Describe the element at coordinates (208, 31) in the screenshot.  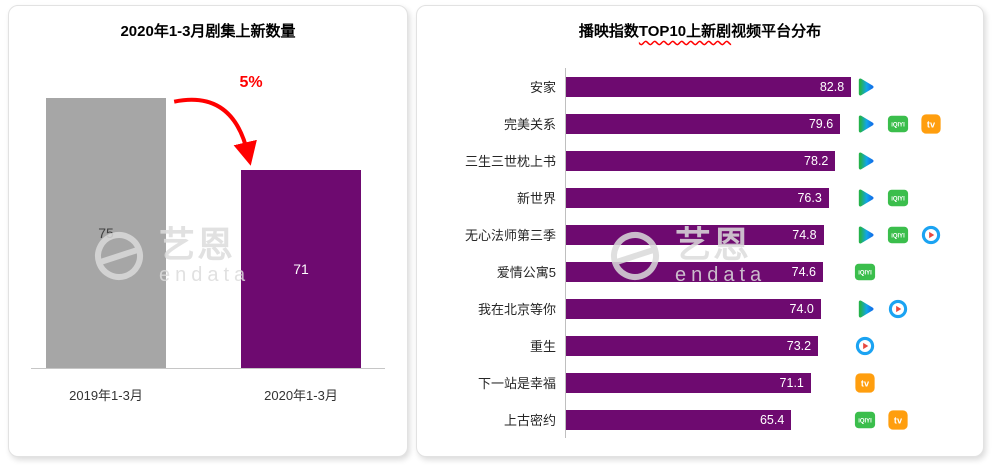
I see `left-chart-title: 2020年1-3月剧集上新数量` at that location.